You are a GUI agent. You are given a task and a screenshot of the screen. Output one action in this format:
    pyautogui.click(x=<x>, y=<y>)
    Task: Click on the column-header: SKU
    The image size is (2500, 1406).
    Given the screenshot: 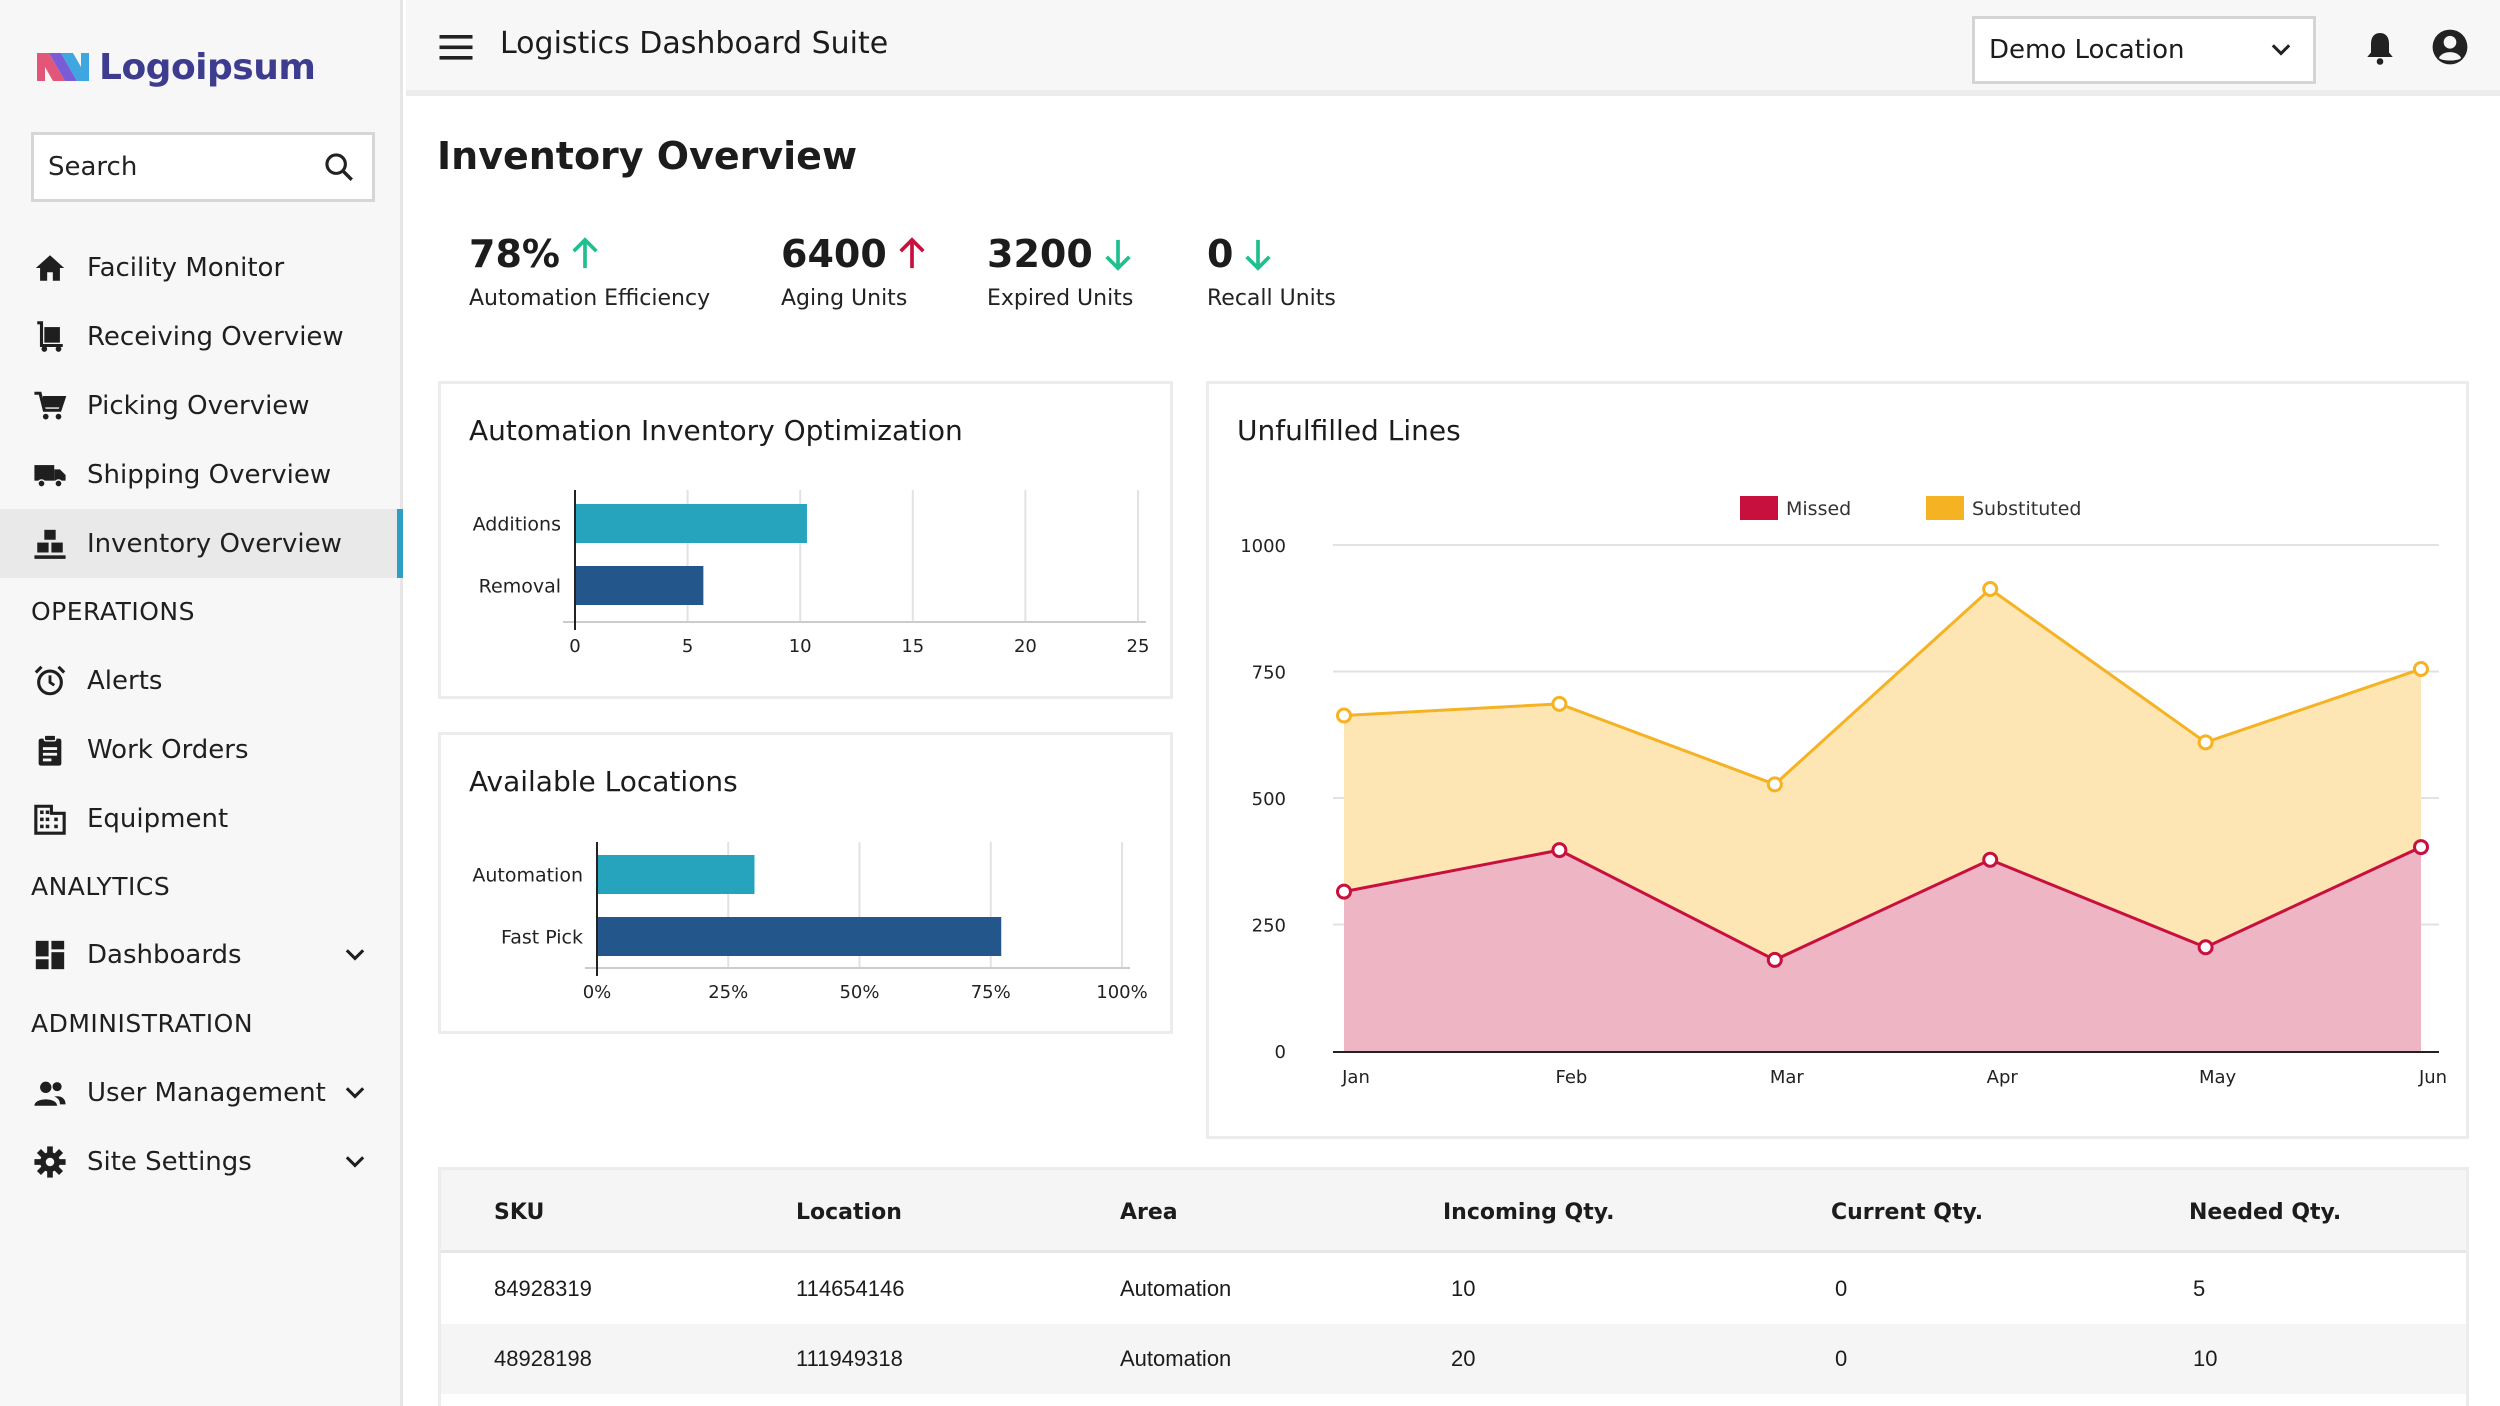 What is the action you would take?
    pyautogui.click(x=519, y=1212)
    